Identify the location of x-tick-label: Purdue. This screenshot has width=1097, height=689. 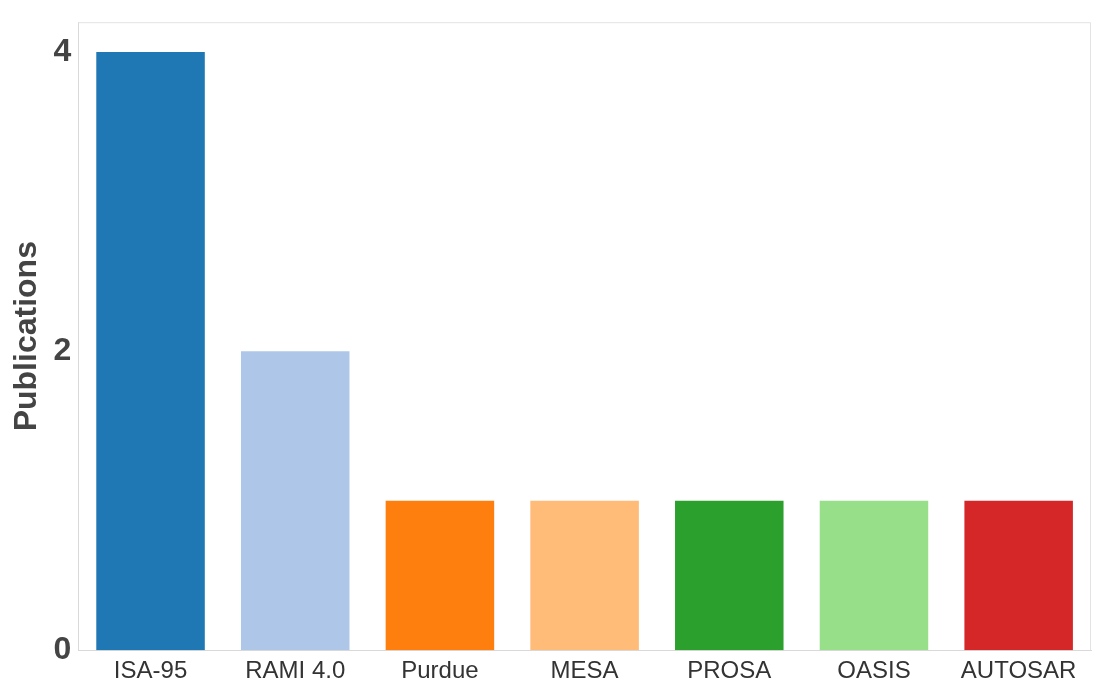
(440, 670).